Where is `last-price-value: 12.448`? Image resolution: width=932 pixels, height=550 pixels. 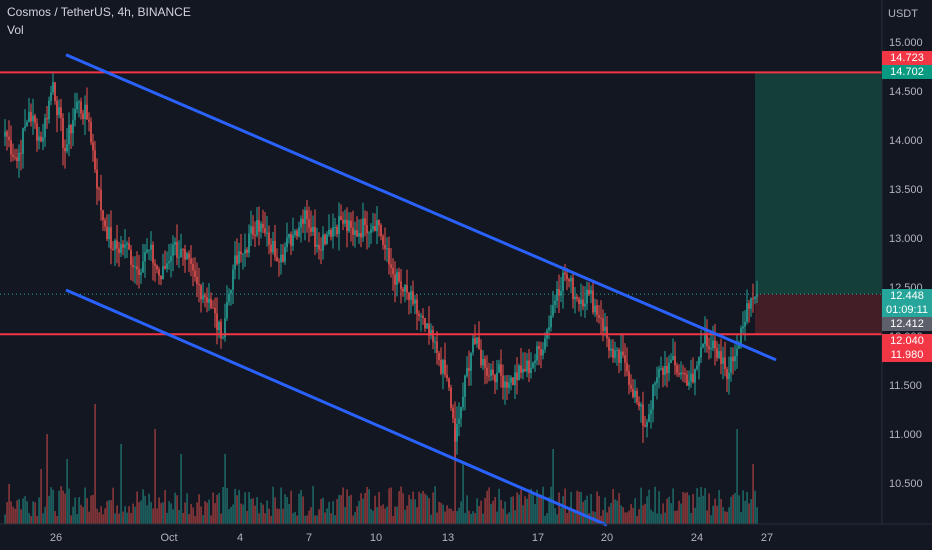 last-price-value: 12.448 is located at coordinates (907, 296).